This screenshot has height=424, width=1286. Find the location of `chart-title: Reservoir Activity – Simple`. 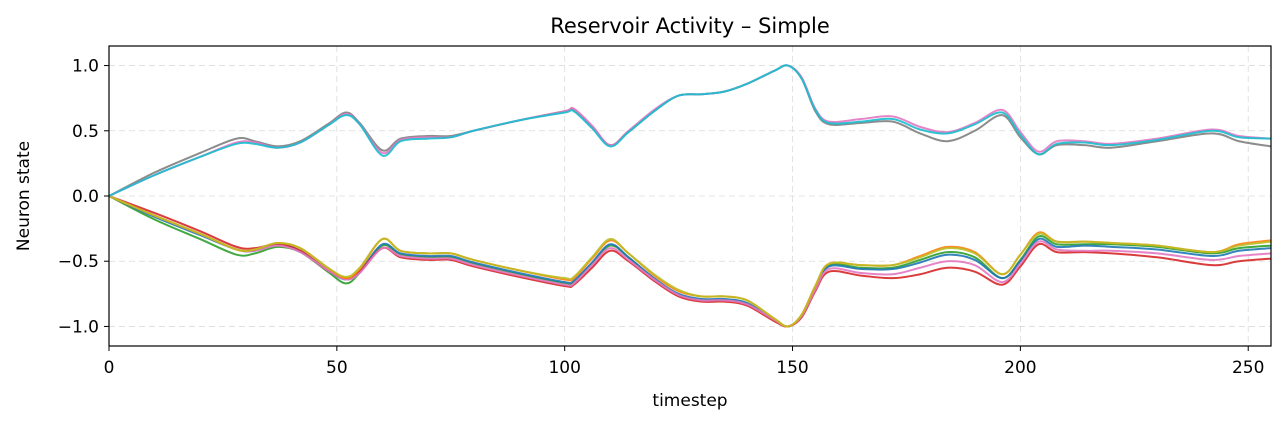

chart-title: Reservoir Activity – Simple is located at coordinates (690, 26).